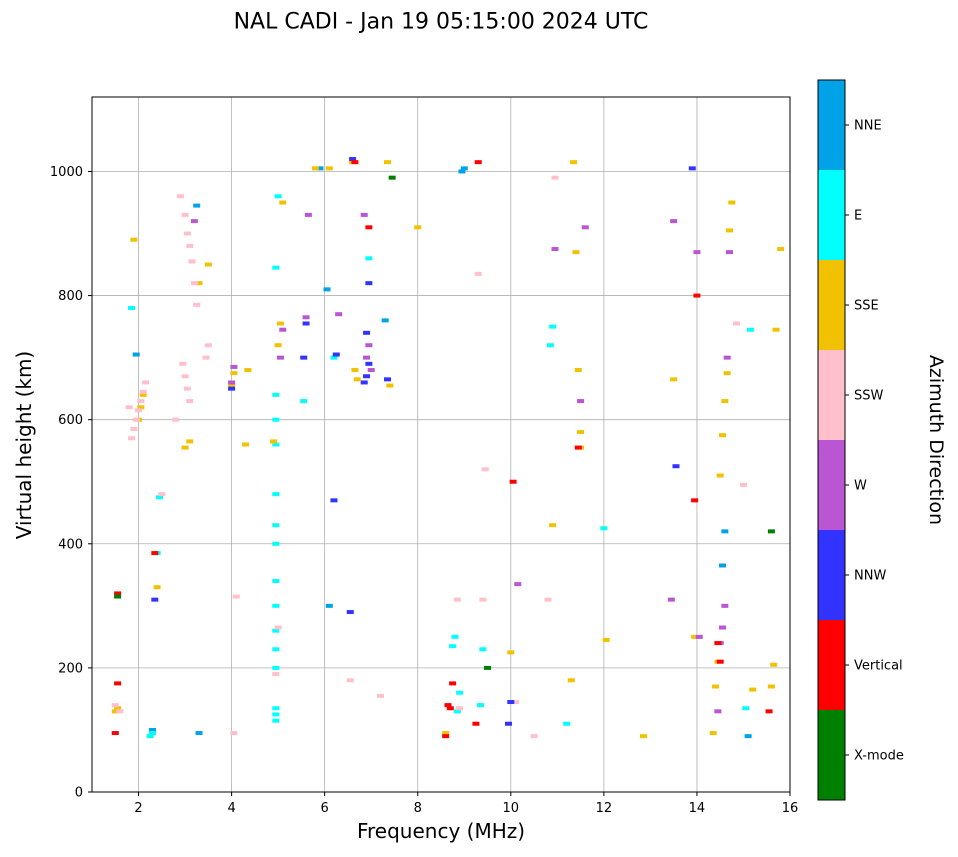 The width and height of the screenshot is (958, 857). Describe the element at coordinates (879, 756) in the screenshot. I see `colorbar-tick-label: X-mode` at that location.